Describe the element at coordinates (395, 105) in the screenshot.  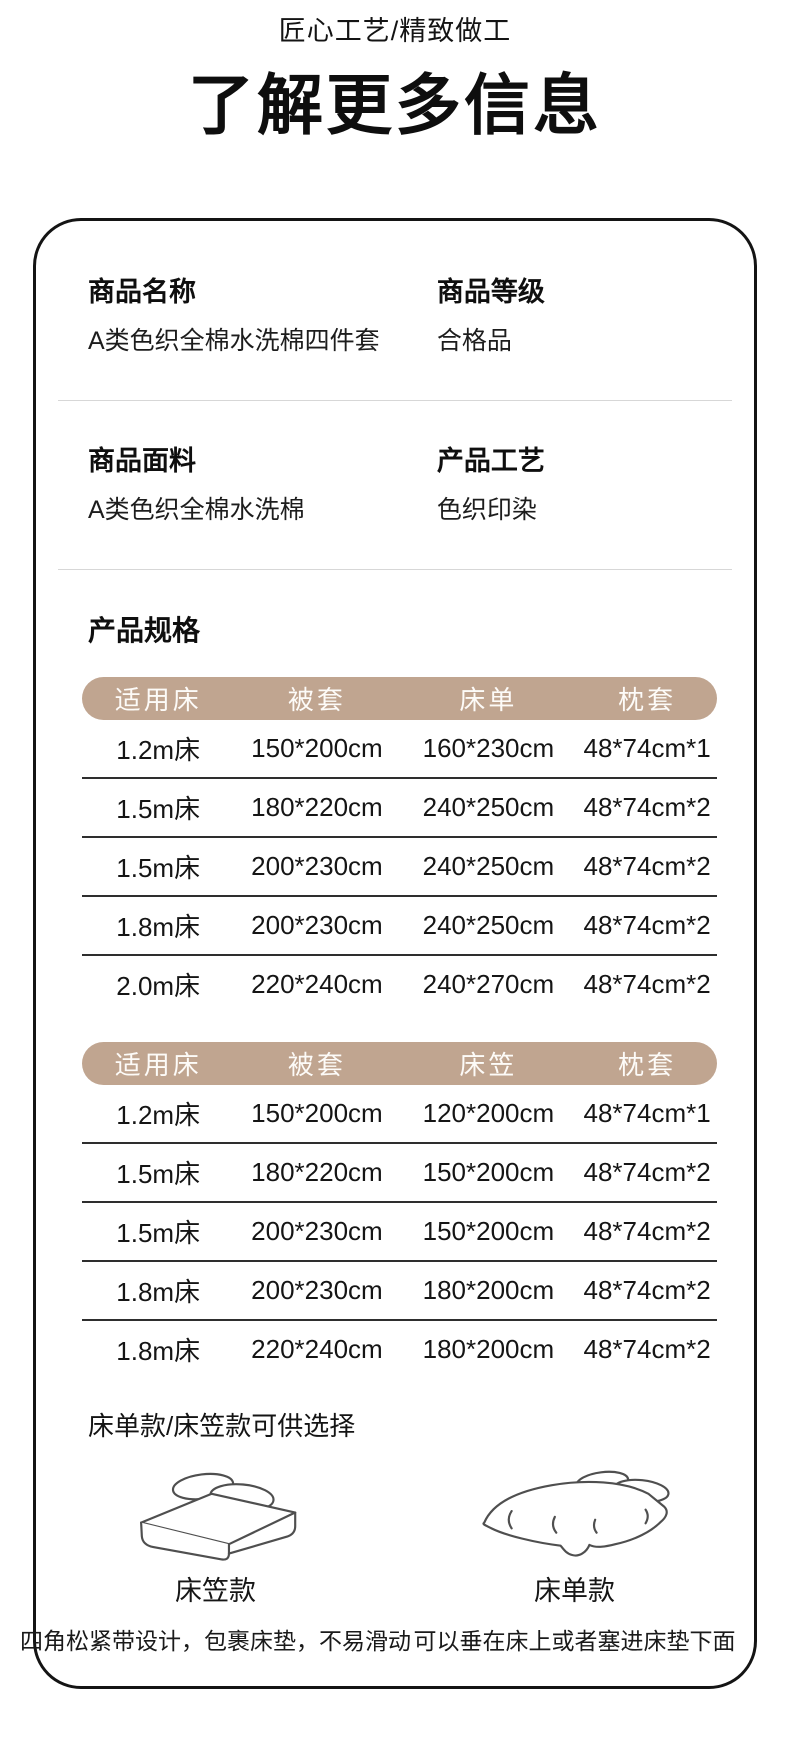
I see `page-title: 了解更多信息` at that location.